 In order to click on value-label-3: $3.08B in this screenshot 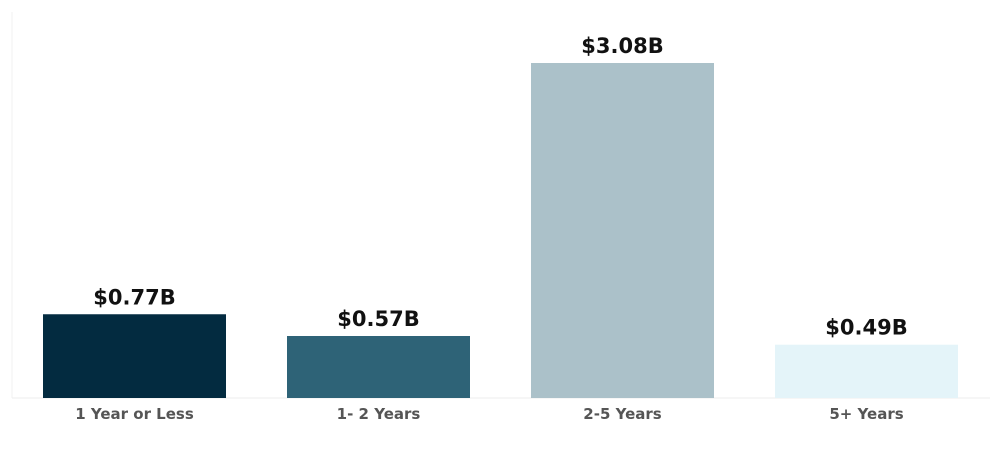, I will do `click(622, 46)`.